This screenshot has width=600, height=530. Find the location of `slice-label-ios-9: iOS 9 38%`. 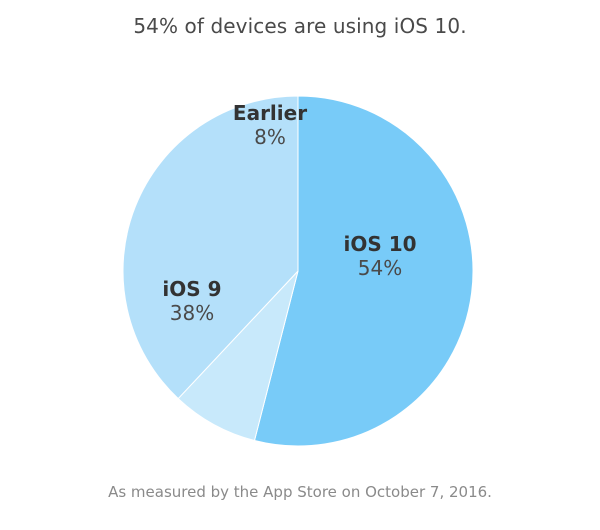

slice-label-ios-9: iOS 9 38% is located at coordinates (192, 301).